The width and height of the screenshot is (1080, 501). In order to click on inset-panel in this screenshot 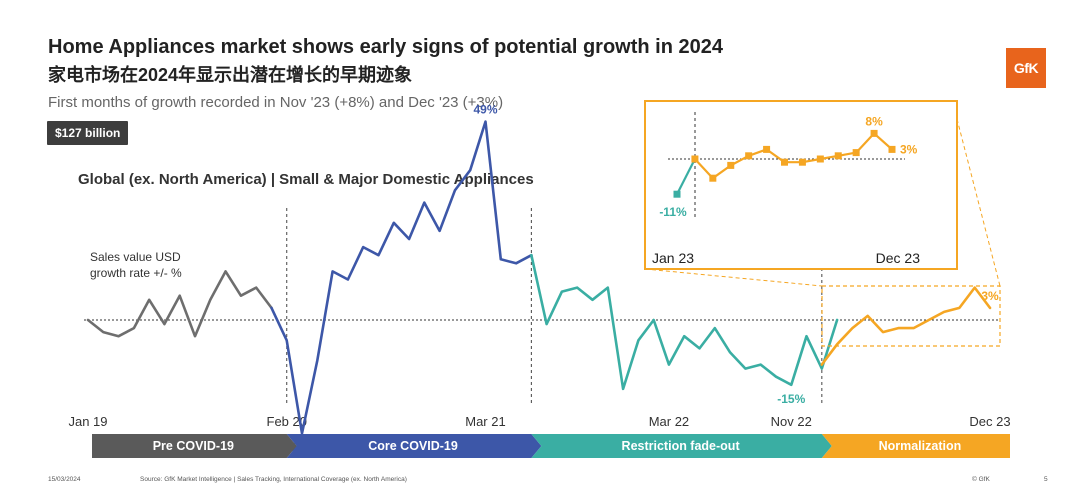, I will do `click(801, 185)`.